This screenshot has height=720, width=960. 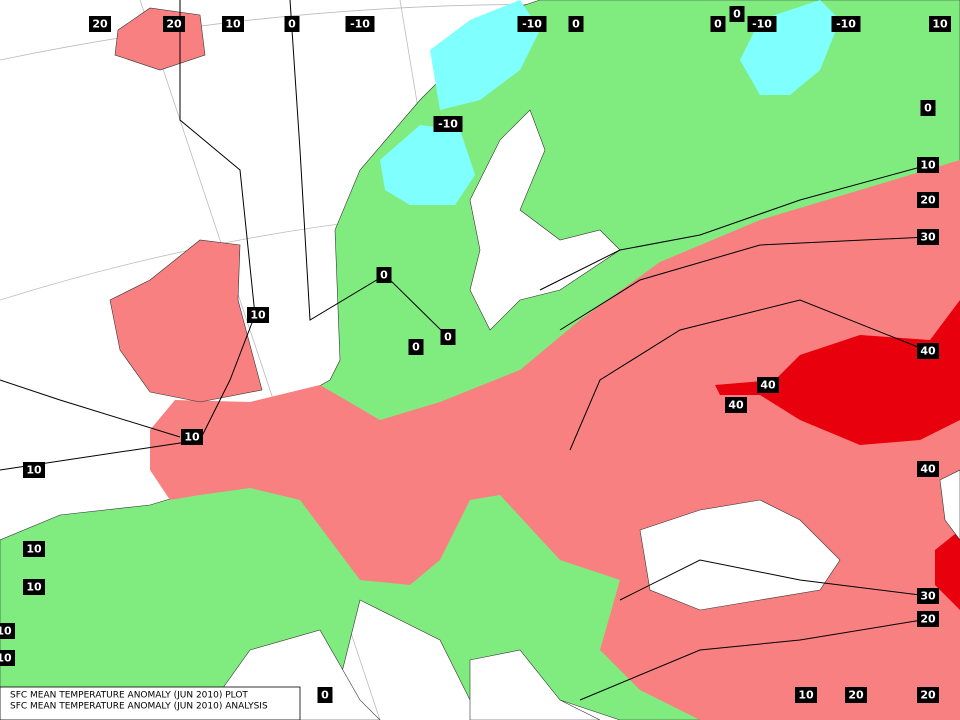 I want to click on region-cold, so click(x=427, y=165).